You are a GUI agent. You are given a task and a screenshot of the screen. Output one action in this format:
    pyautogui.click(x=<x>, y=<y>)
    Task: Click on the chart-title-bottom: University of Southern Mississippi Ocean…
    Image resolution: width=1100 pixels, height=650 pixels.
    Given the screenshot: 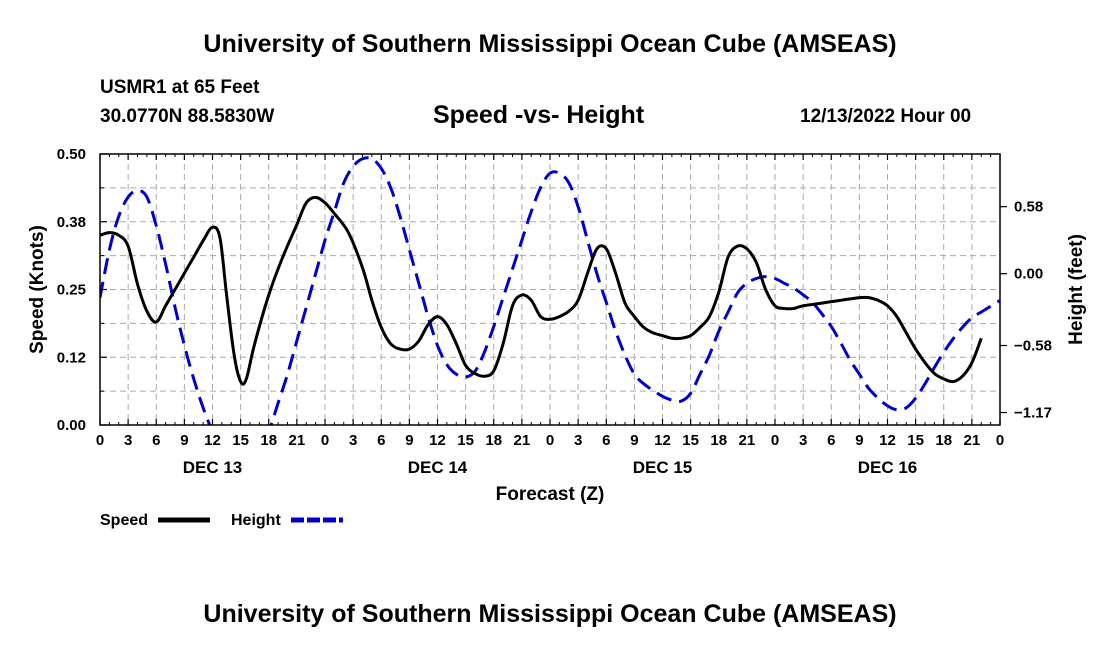 What is the action you would take?
    pyautogui.click(x=550, y=614)
    